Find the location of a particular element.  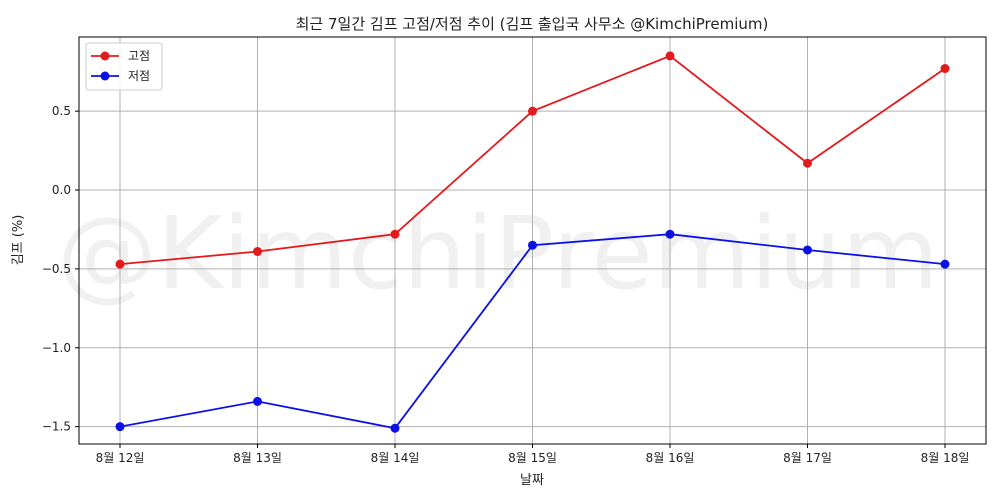

y-tick-label: −1.0 is located at coordinates (56, 348).